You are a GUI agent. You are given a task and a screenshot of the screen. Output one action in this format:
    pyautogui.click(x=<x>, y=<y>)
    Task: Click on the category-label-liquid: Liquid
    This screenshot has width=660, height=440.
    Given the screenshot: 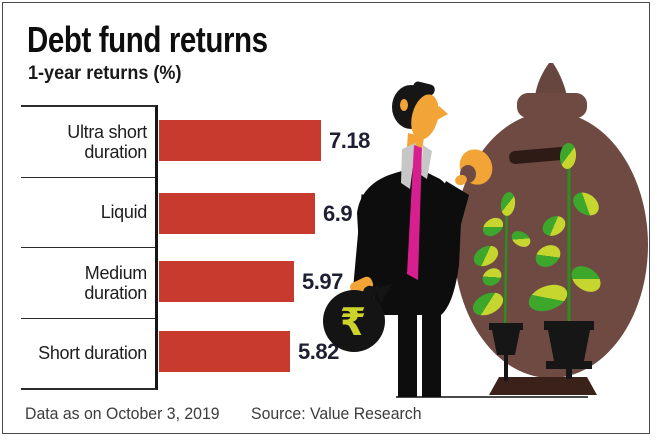 What is the action you would take?
    pyautogui.click(x=88, y=213)
    